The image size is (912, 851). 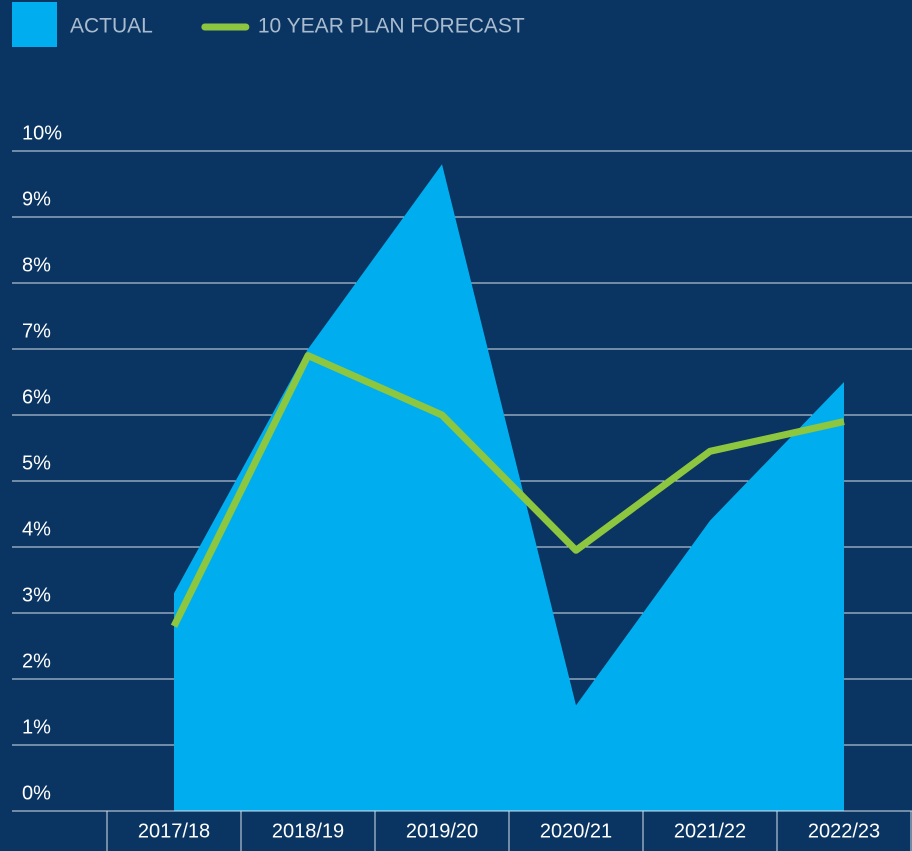 What do you see at coordinates (36, 529) in the screenshot?
I see `y-tick-label: 4%` at bounding box center [36, 529].